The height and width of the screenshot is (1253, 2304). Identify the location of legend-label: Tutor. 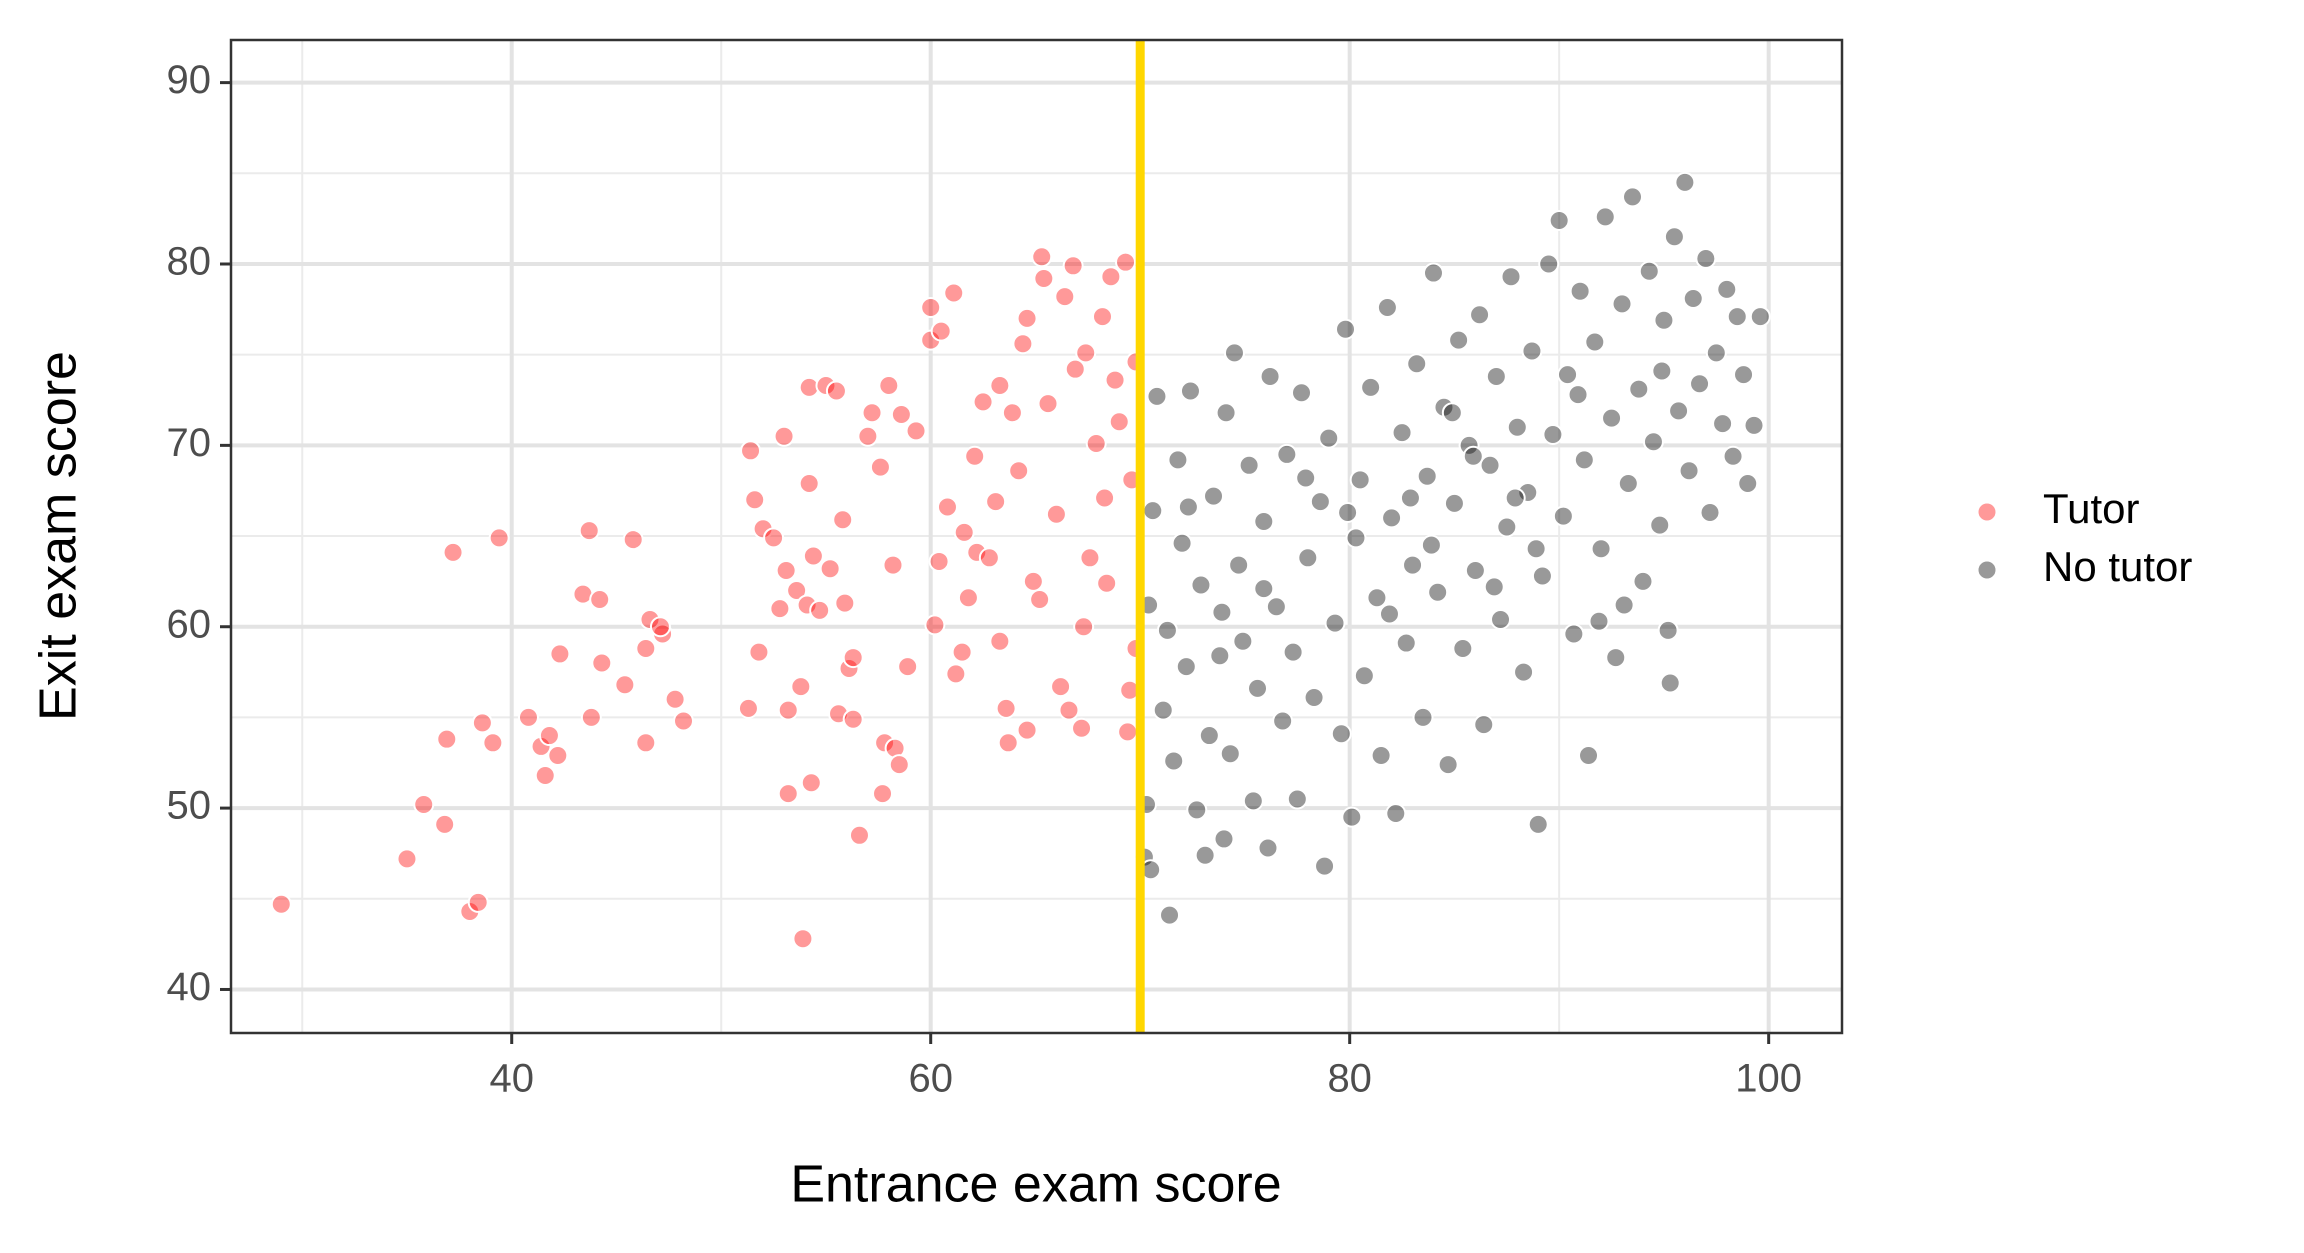
(2091, 508).